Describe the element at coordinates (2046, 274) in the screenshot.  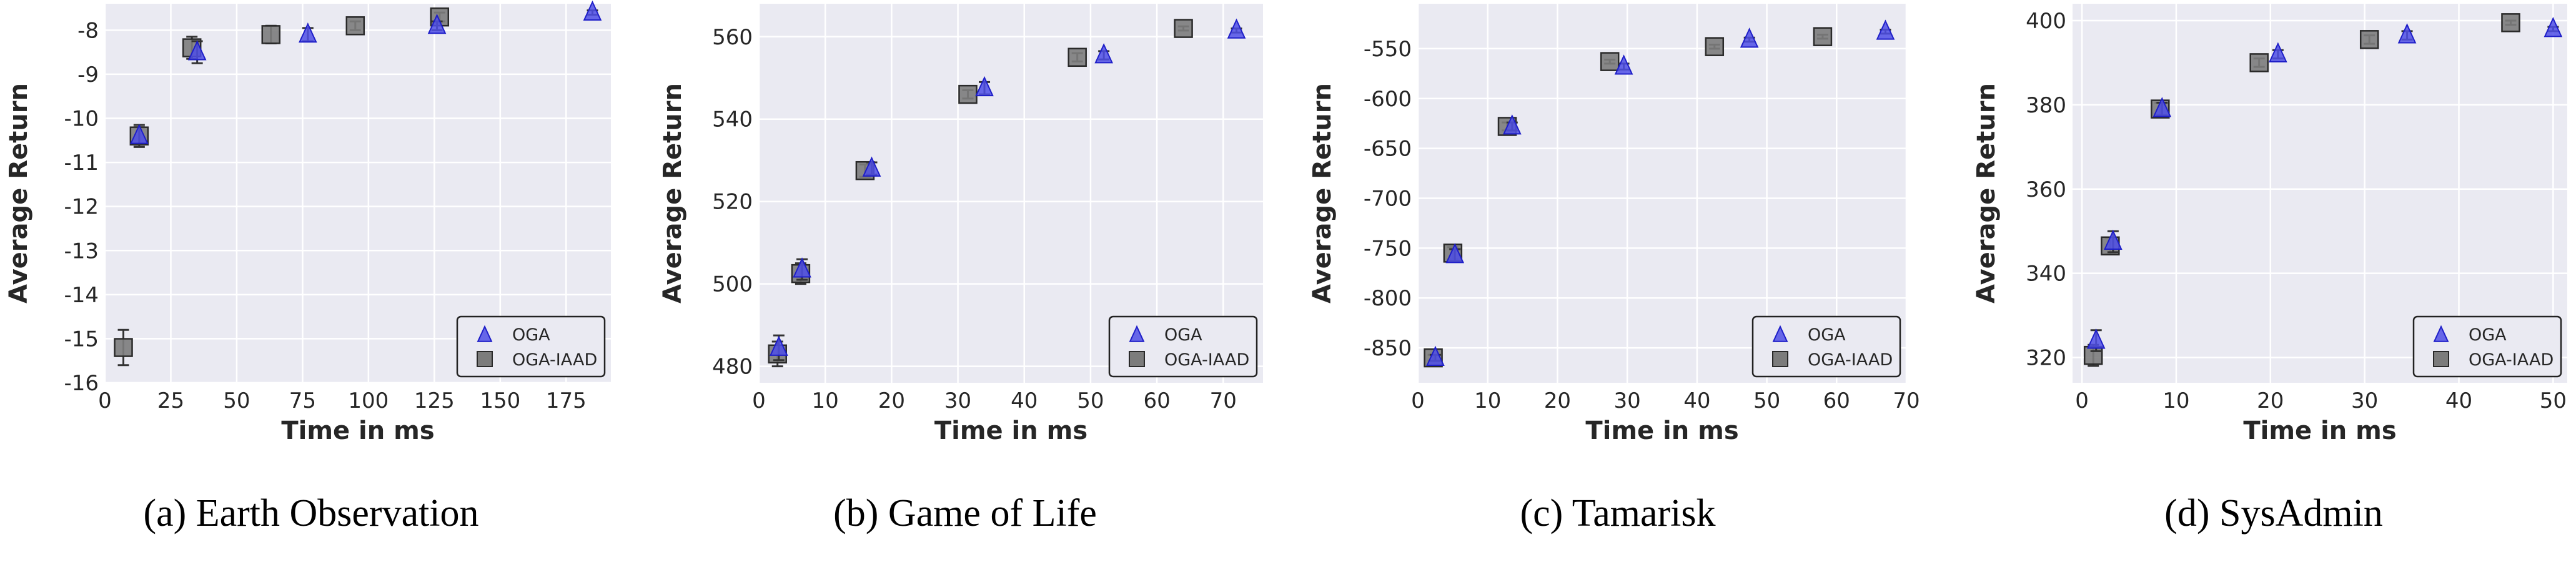
I see `y-tick-label: 340` at that location.